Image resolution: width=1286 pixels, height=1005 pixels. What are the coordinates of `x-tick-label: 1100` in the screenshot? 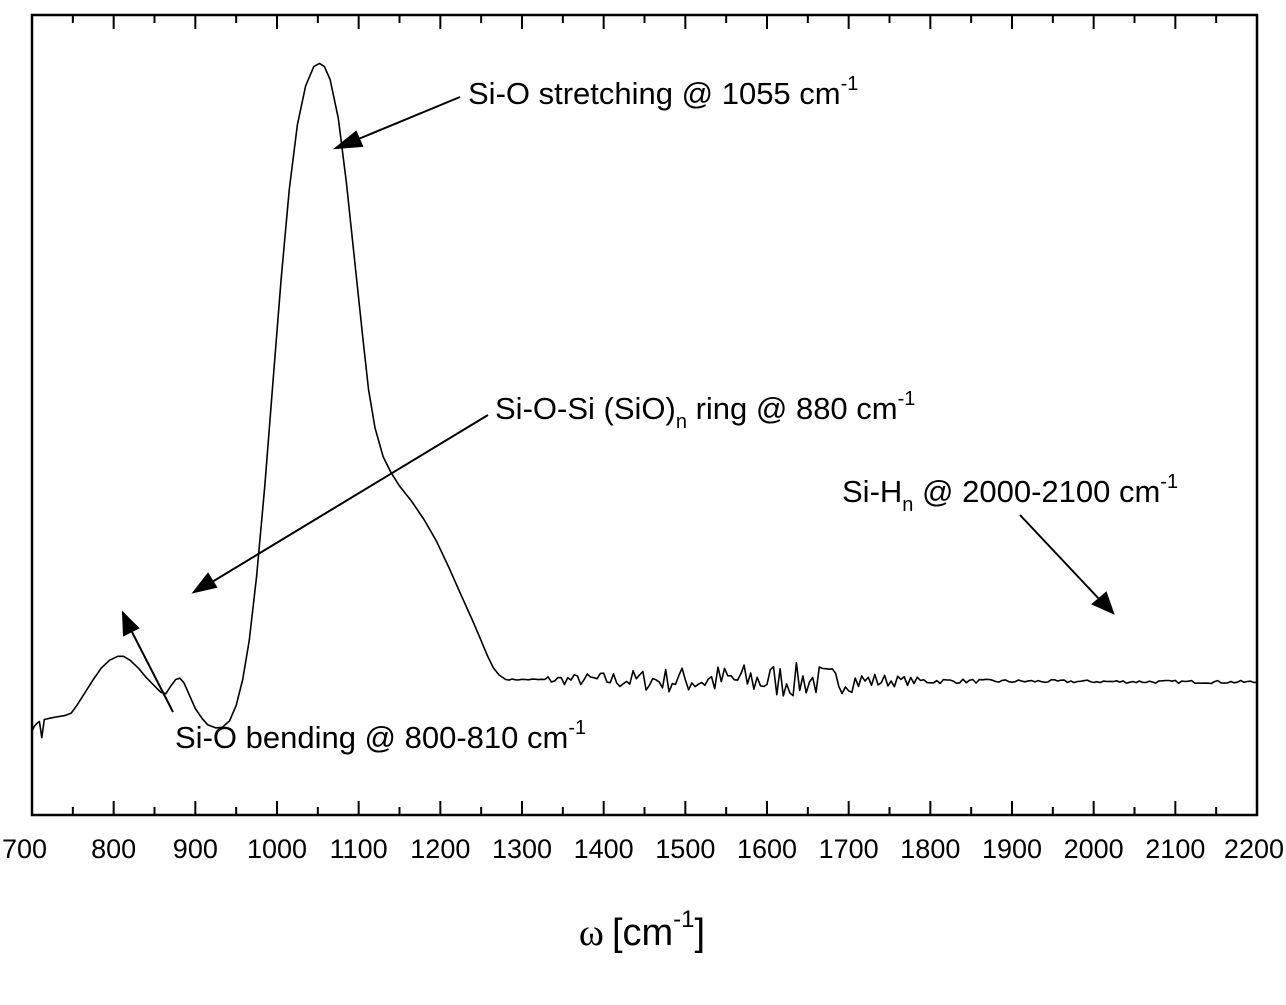 It's located at (359, 849).